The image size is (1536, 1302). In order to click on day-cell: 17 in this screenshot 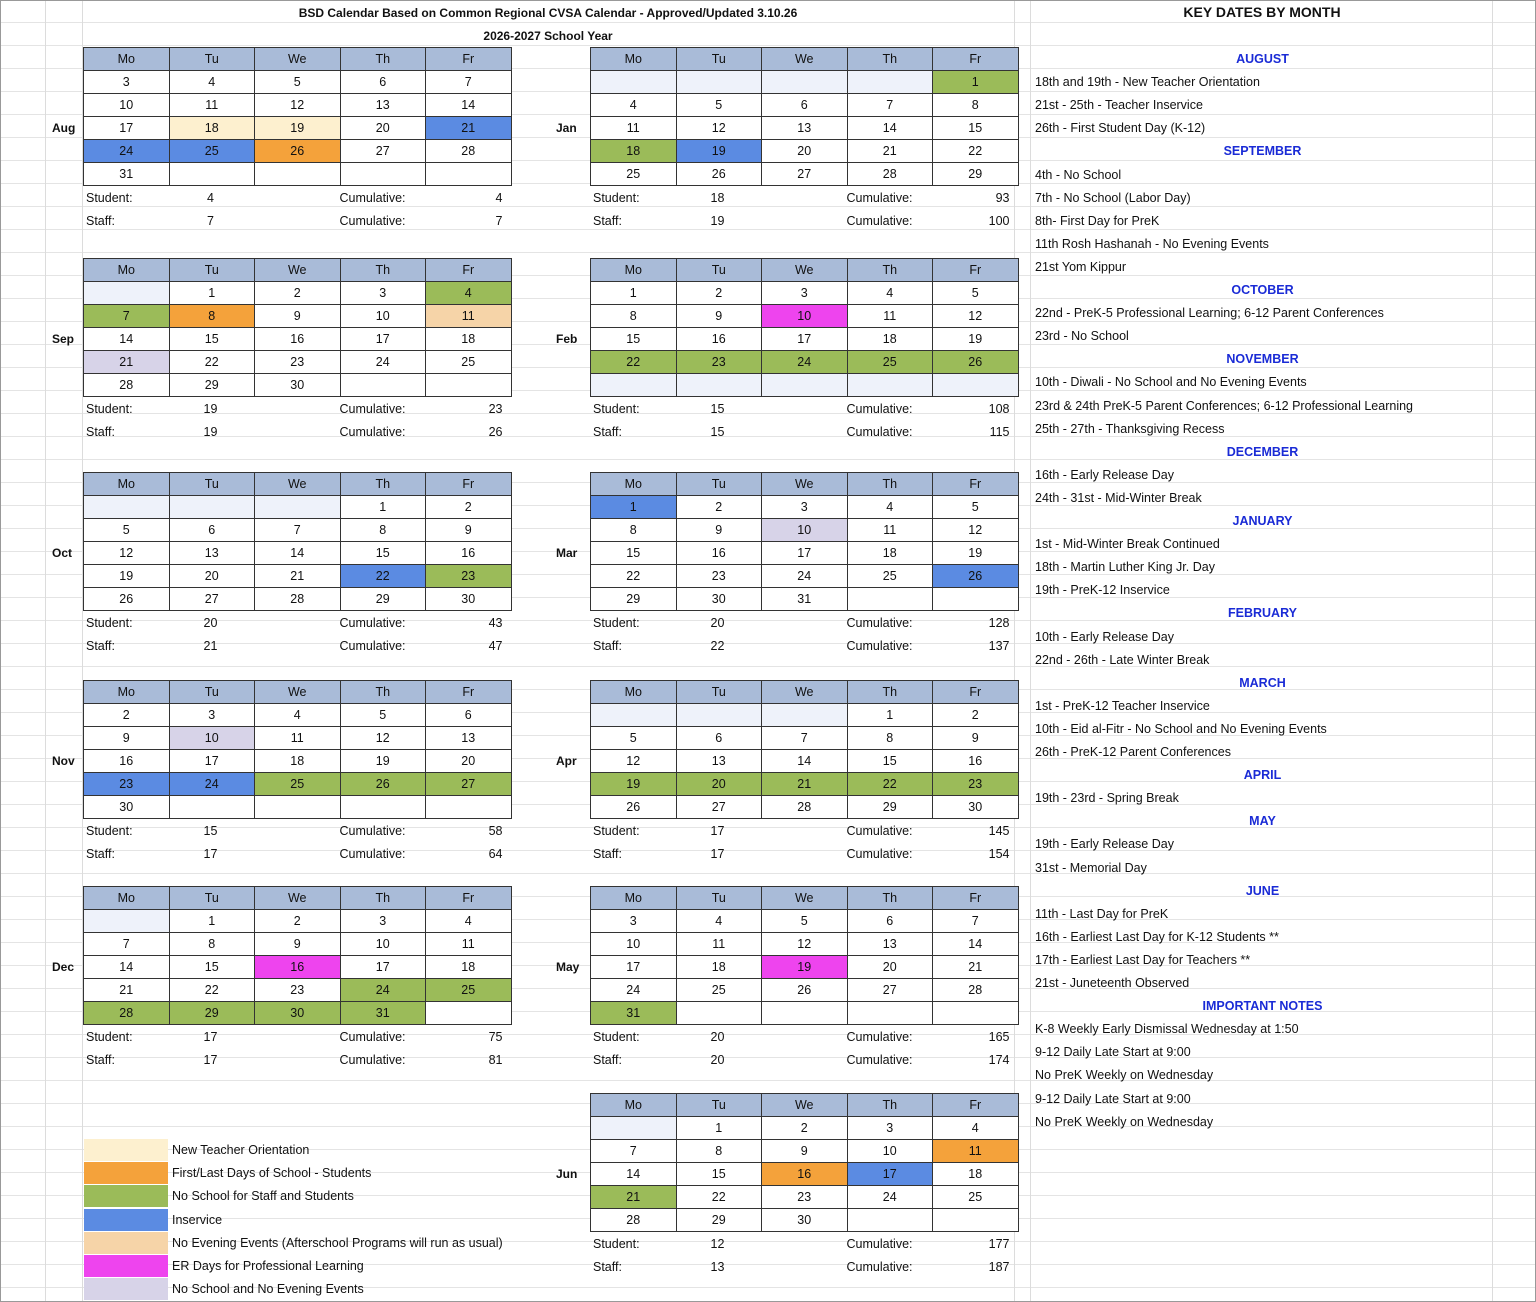, I will do `click(633, 967)`.